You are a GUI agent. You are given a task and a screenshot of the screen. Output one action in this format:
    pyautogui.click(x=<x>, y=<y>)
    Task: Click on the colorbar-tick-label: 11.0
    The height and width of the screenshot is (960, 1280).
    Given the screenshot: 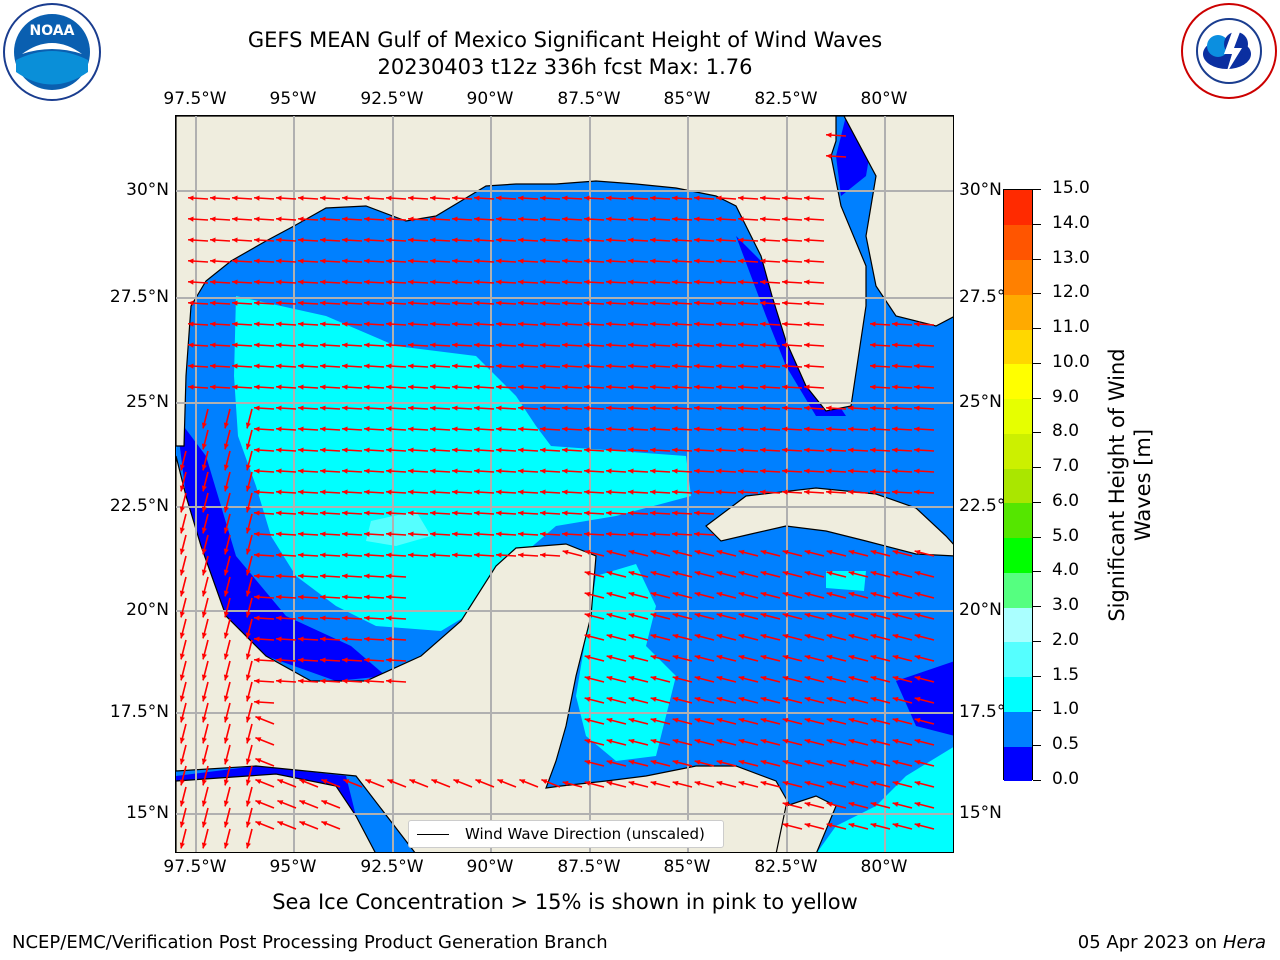 What is the action you would take?
    pyautogui.click(x=1071, y=327)
    